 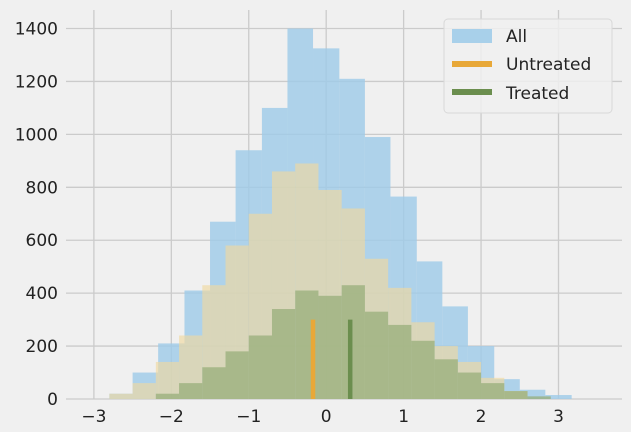 I want to click on y-tick-label: 1000, so click(x=36, y=135).